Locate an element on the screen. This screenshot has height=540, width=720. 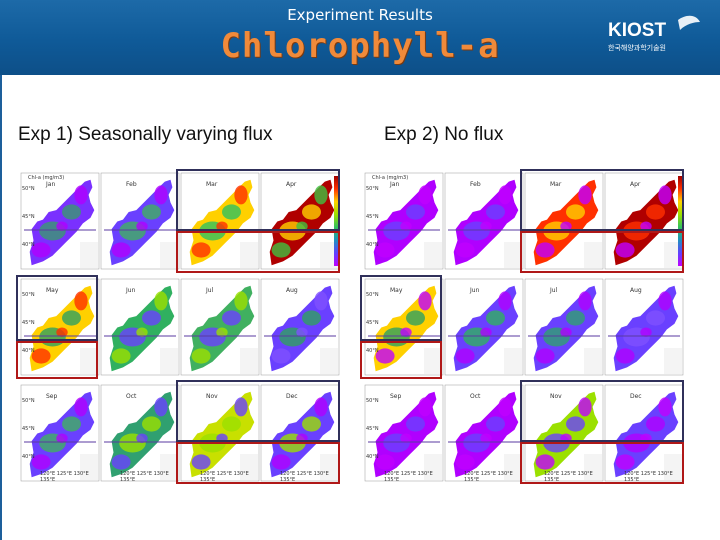
slide-title: Chlorophyll-a is located at coordinates (360, 46).